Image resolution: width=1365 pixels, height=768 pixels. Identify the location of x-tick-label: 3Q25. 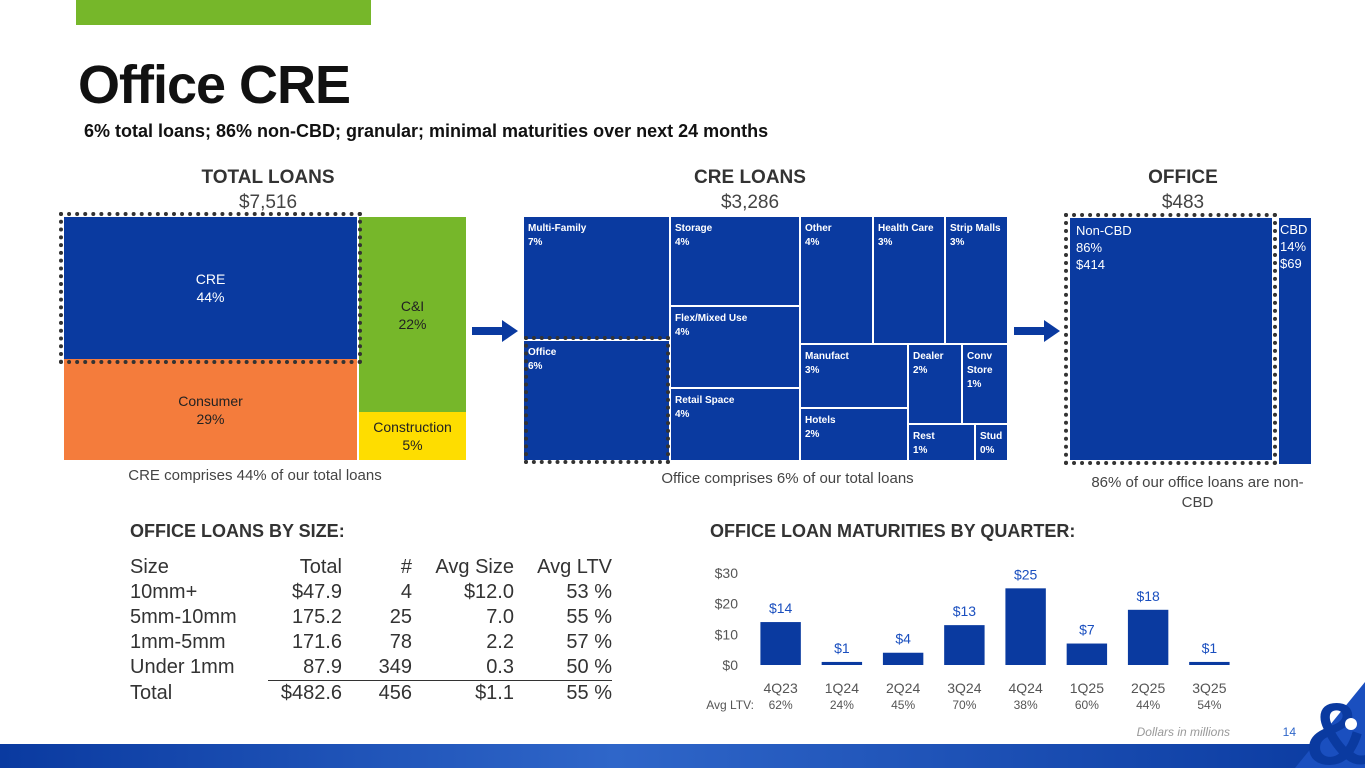
(1209, 688).